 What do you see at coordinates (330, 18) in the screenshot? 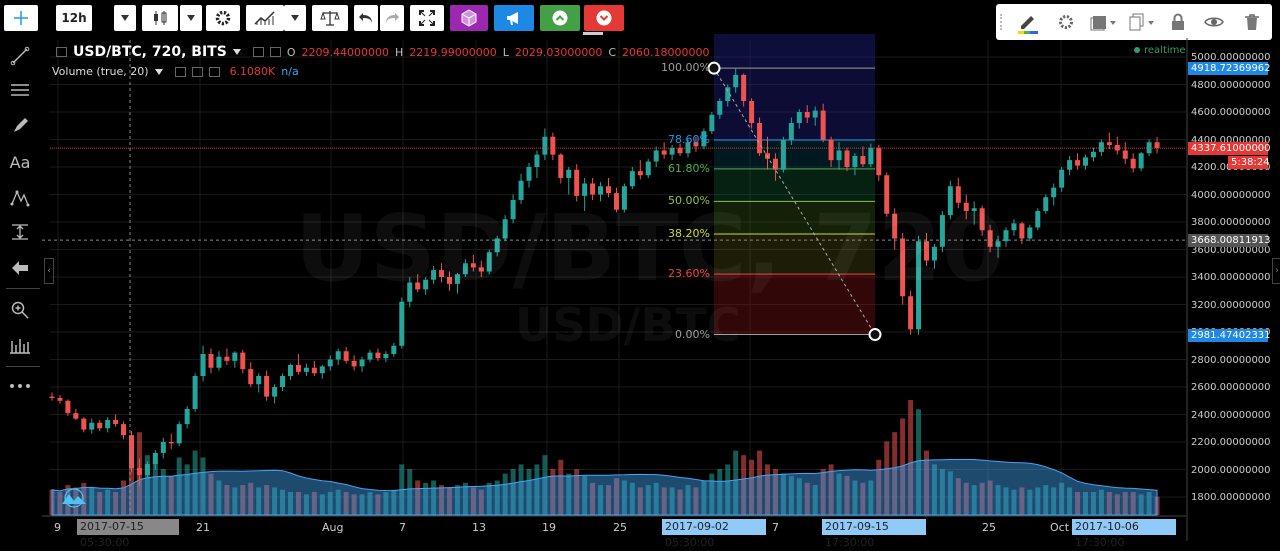
I see `compare-button` at bounding box center [330, 18].